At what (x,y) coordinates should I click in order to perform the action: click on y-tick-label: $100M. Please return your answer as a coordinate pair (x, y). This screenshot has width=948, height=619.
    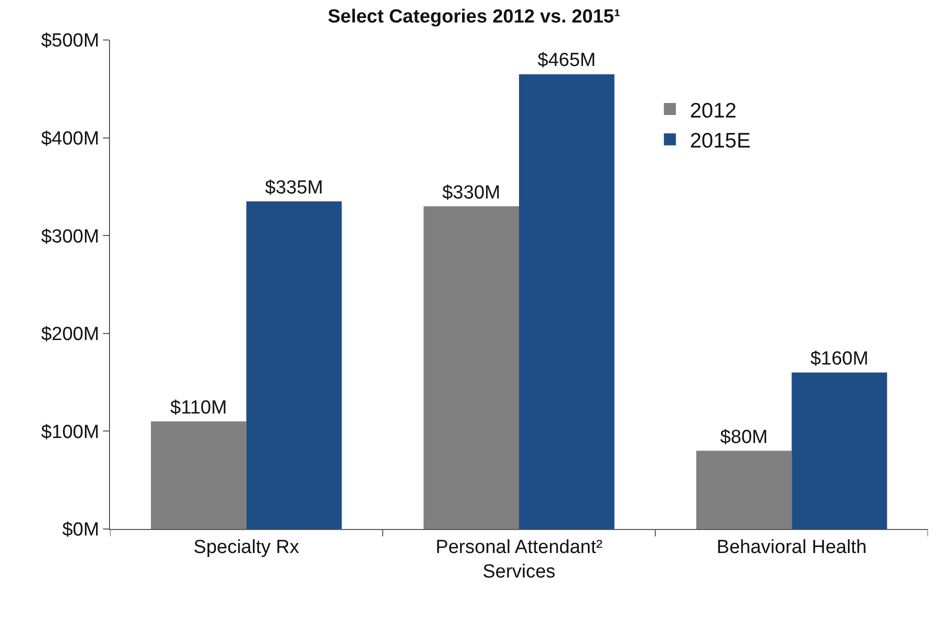
    Looking at the image, I should click on (70, 432).